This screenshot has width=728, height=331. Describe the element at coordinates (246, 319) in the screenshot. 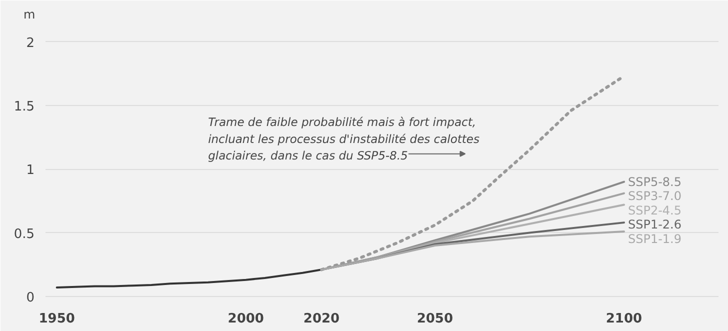

I see `x-tick-label: 2000` at that location.